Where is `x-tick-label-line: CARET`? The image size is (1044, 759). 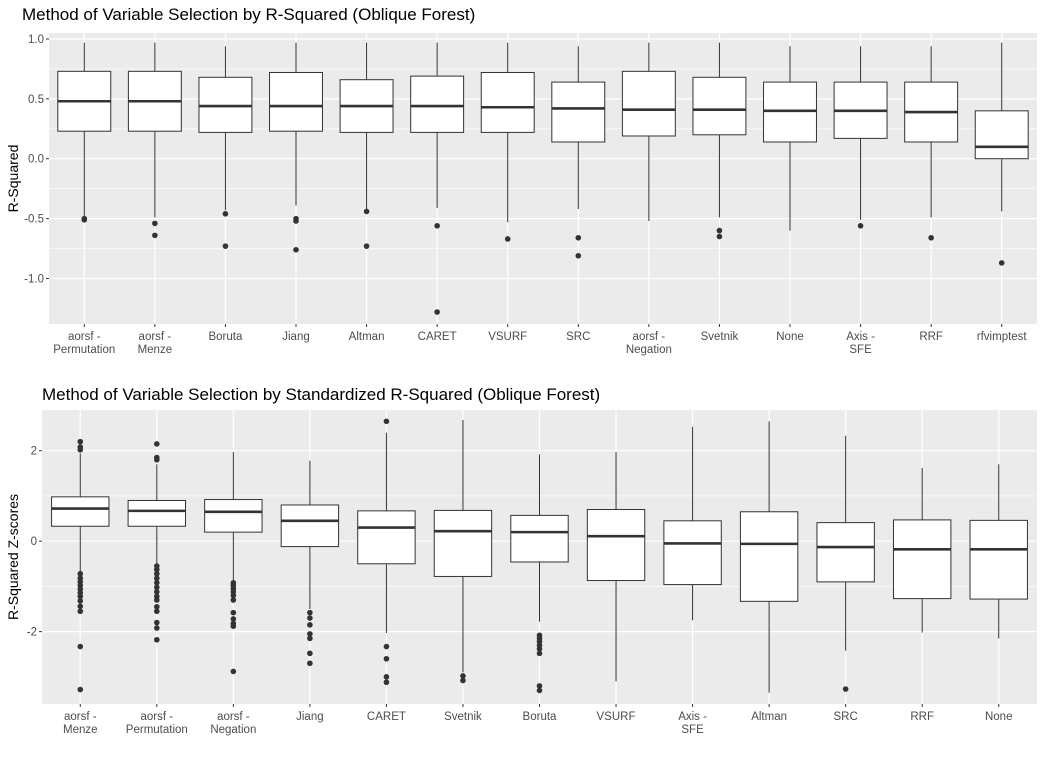 x-tick-label-line: CARET is located at coordinates (437, 337).